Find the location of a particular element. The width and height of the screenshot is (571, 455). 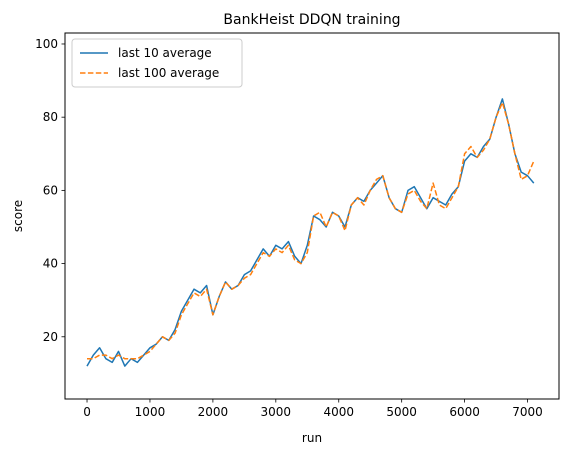

y-tick-label: 60 is located at coordinates (50, 190).